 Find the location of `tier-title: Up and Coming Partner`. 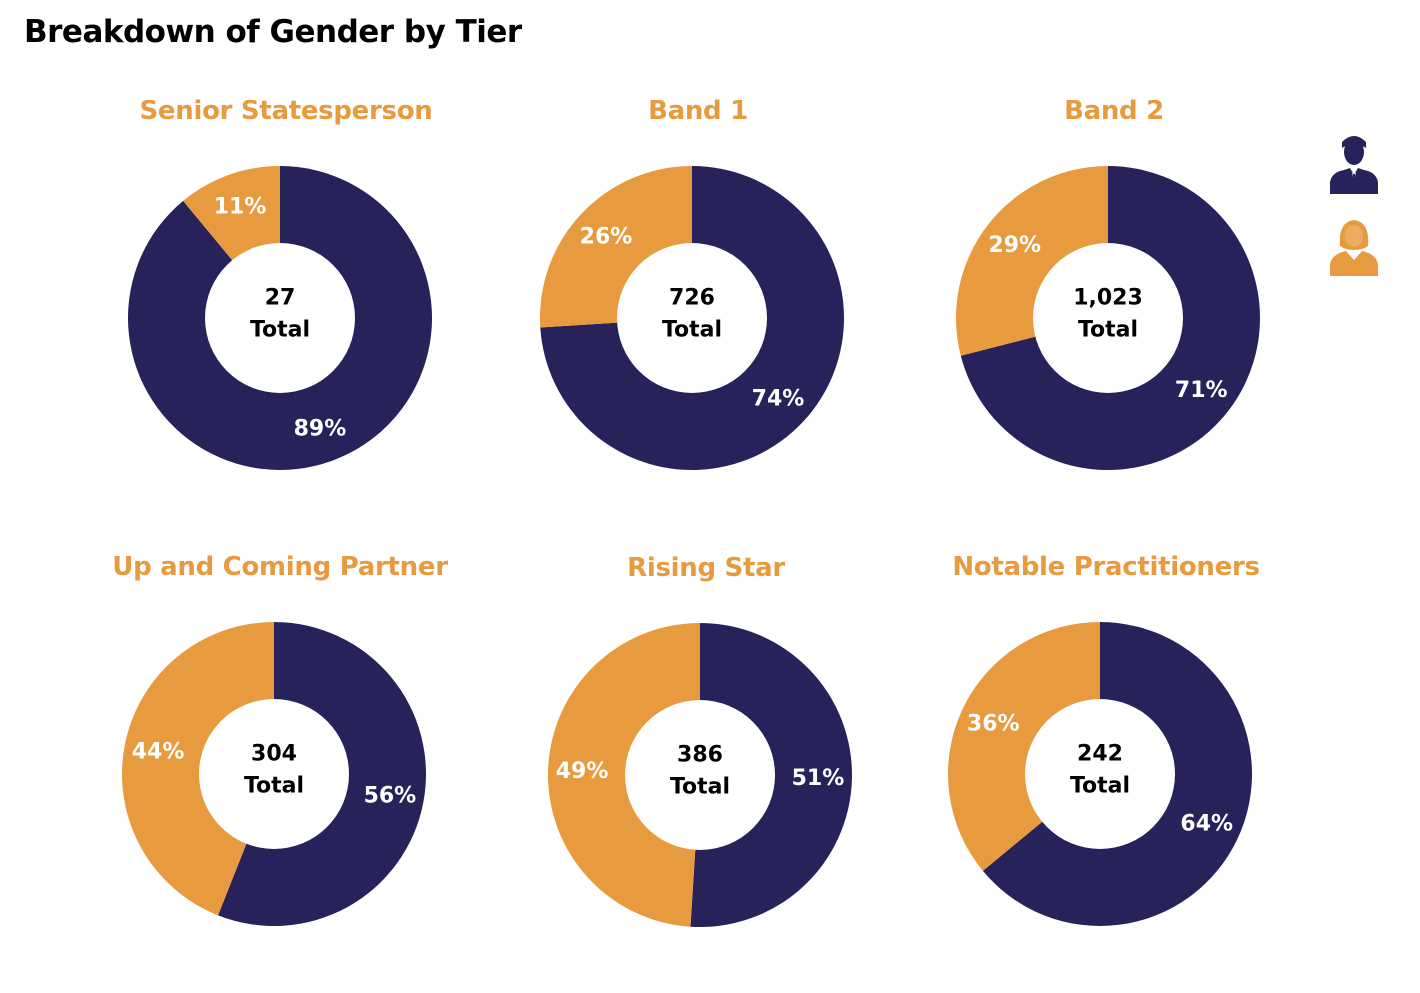

tier-title: Up and Coming Partner is located at coordinates (280, 567).